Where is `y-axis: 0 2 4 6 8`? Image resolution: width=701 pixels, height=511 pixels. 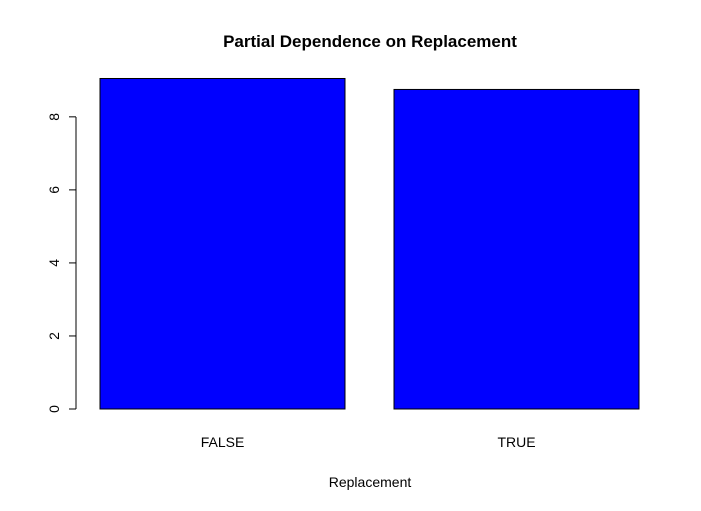
y-axis: 0 2 4 6 8 is located at coordinates (61, 263).